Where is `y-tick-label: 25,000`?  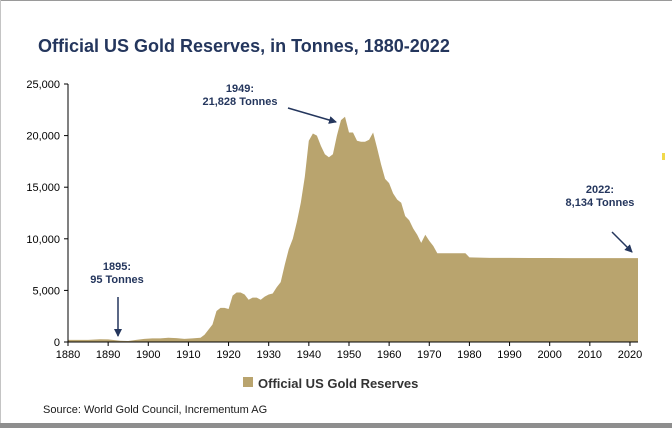 y-tick-label: 25,000 is located at coordinates (43, 85).